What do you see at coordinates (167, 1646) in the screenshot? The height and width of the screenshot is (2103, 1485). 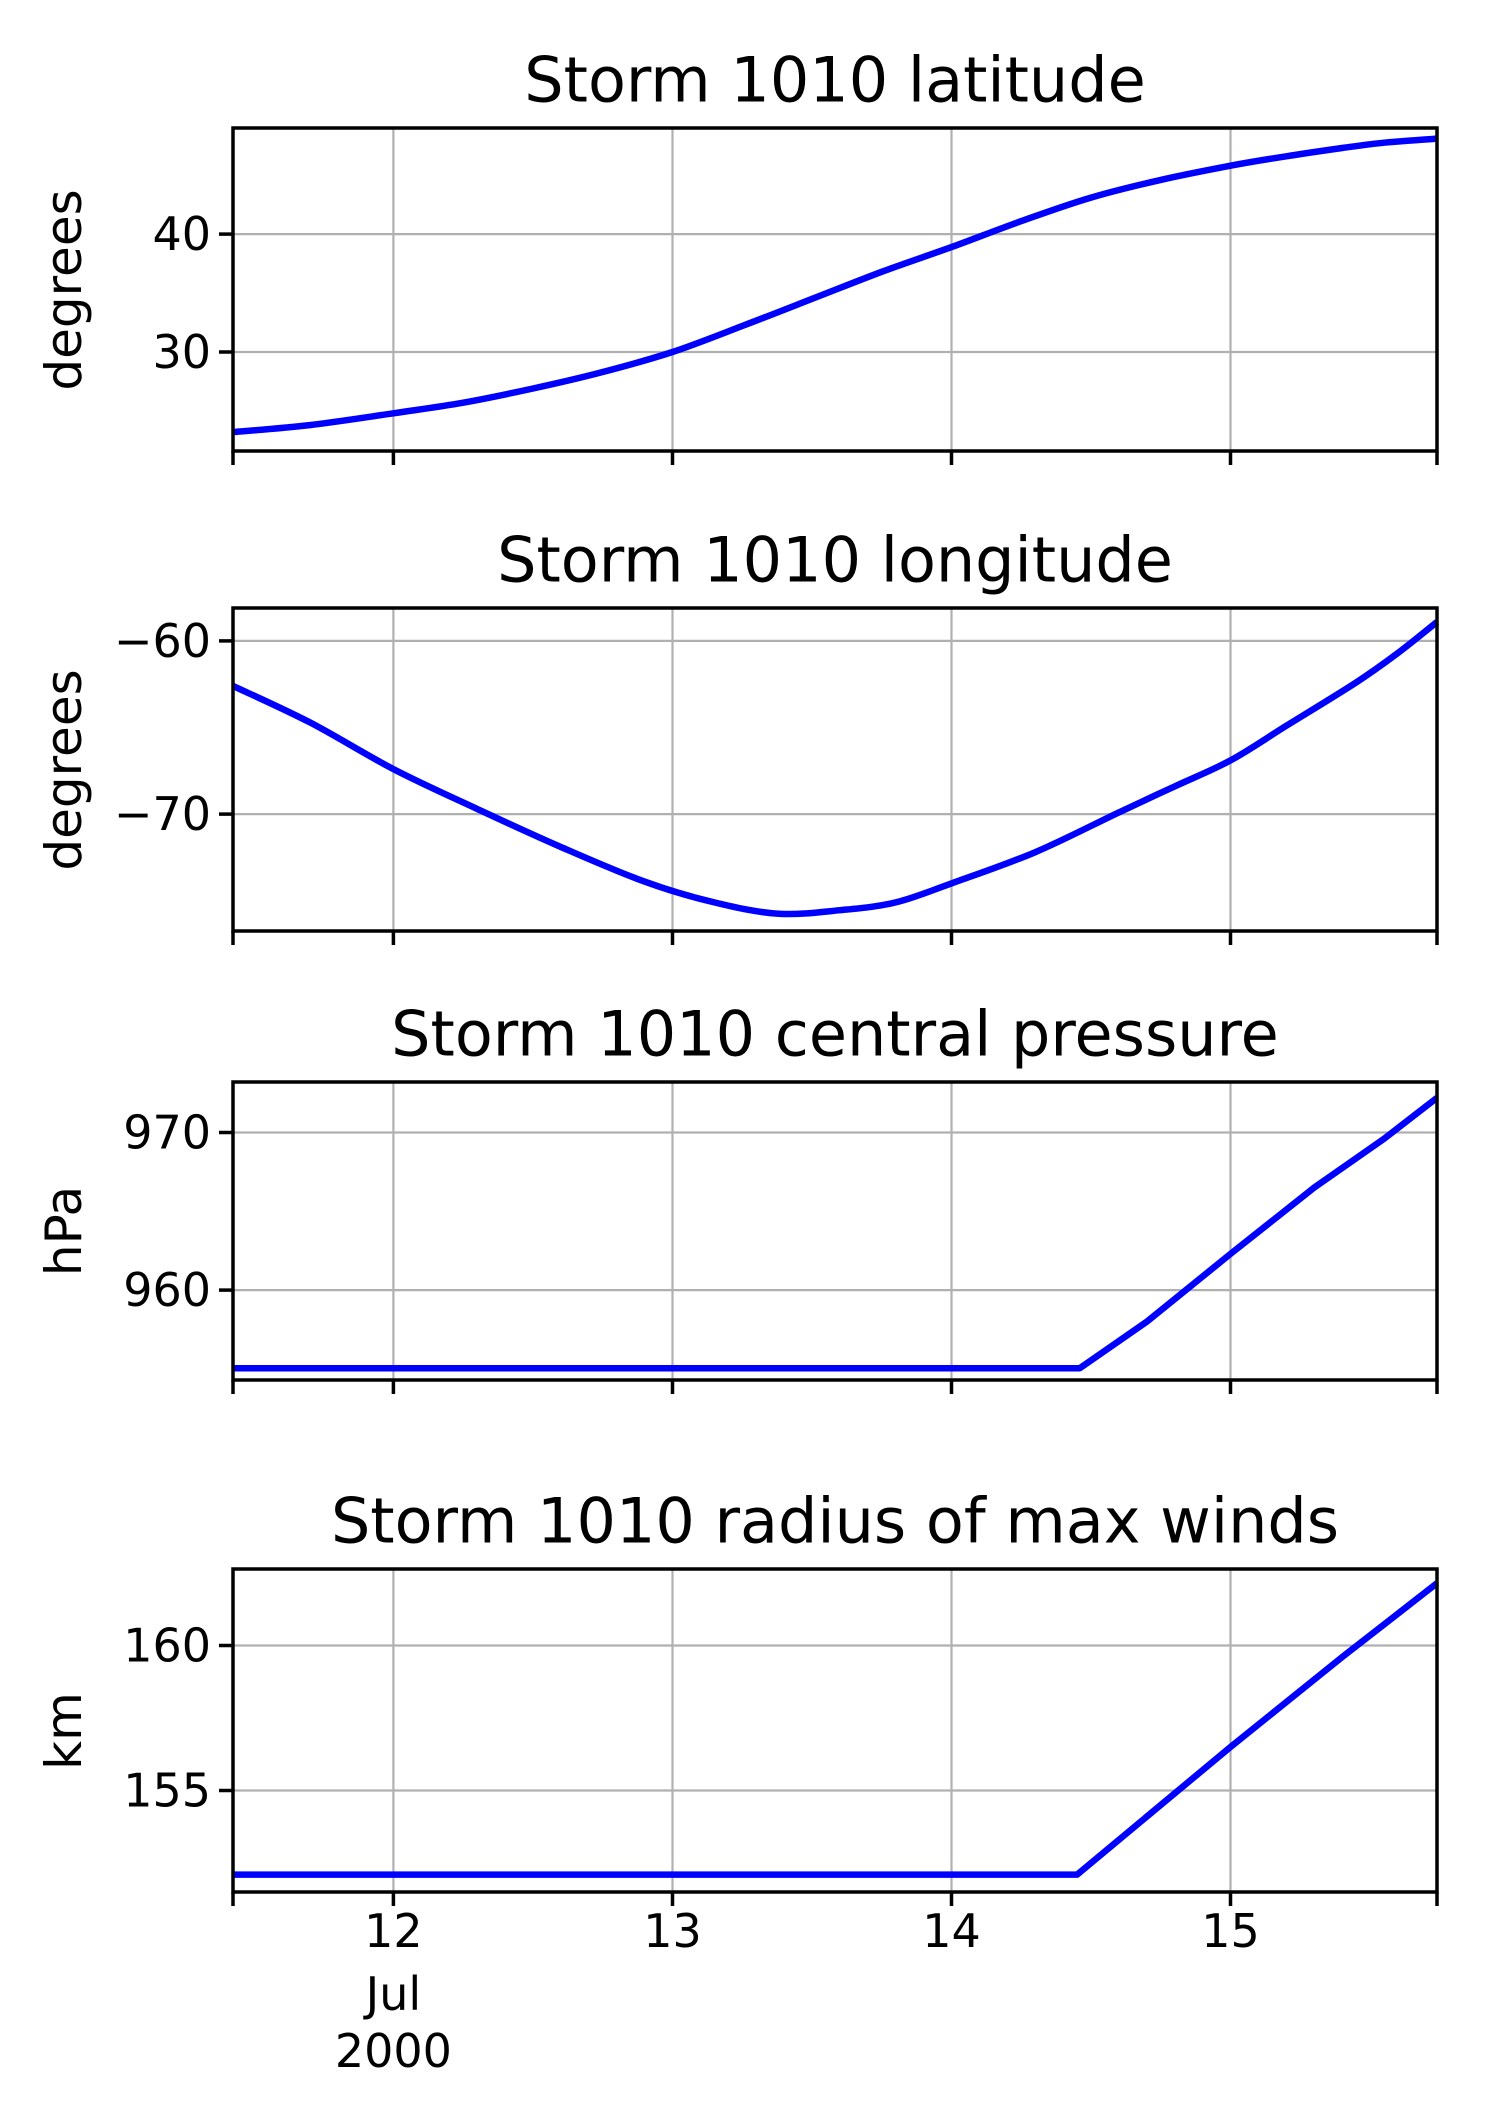 I see `y-tick-label-radius-of-max-winds-160: 160` at bounding box center [167, 1646].